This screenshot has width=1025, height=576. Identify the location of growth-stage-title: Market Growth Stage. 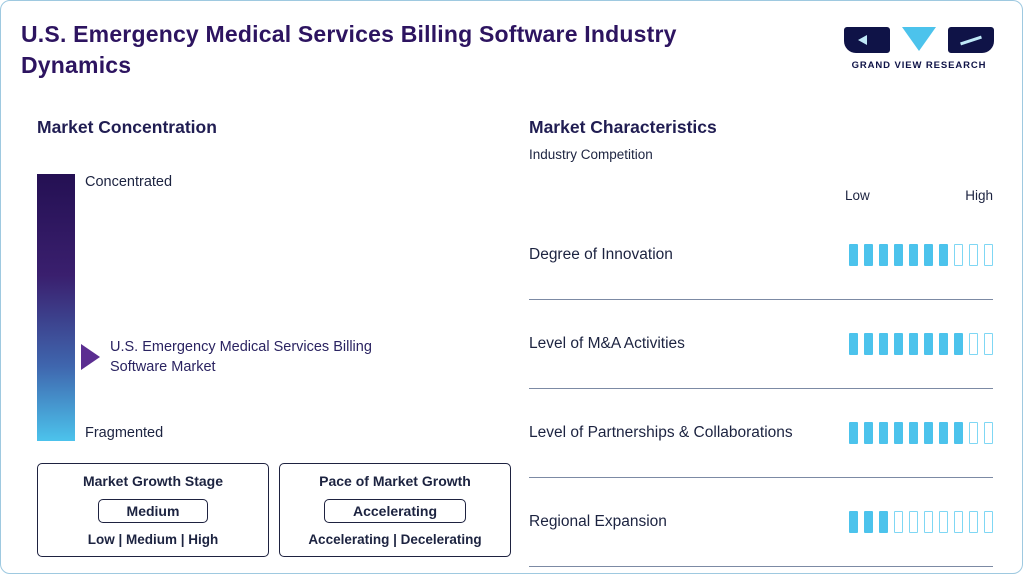
(153, 481).